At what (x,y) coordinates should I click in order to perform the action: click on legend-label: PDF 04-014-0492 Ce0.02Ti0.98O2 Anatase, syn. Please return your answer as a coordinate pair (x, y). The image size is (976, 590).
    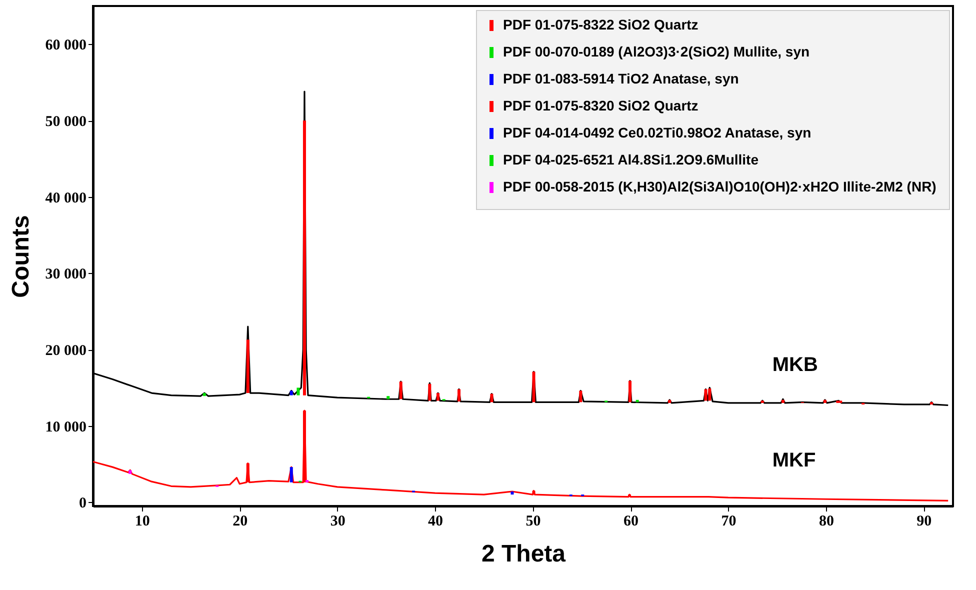
    Looking at the image, I should click on (657, 132).